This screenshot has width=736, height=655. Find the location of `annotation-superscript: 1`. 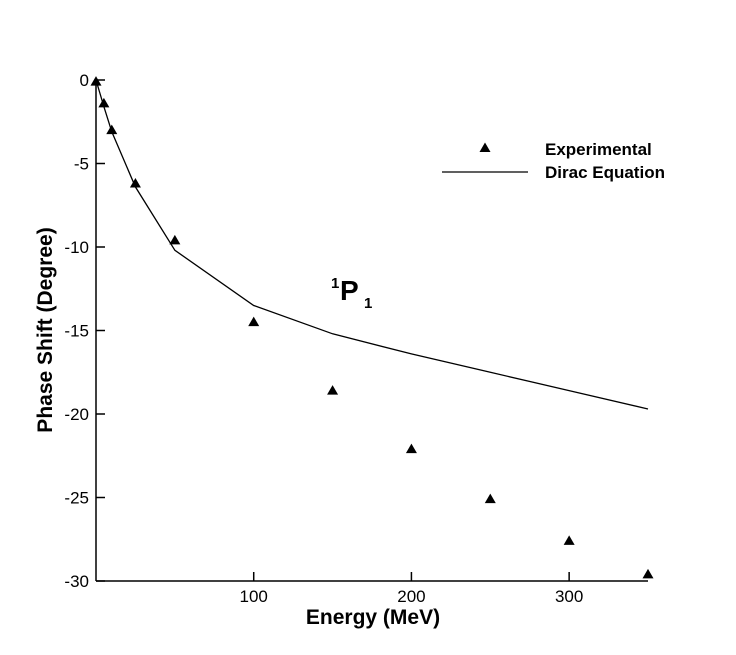

annotation-superscript: 1 is located at coordinates (335, 283).